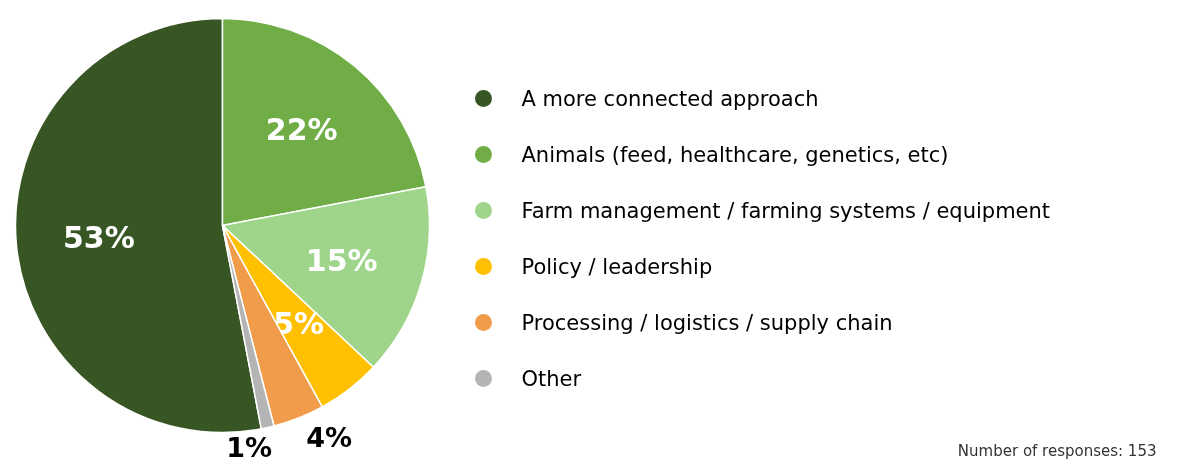 This screenshot has height=471, width=1186. Describe the element at coordinates (551, 378) in the screenshot. I see `legend-label: Other` at that location.